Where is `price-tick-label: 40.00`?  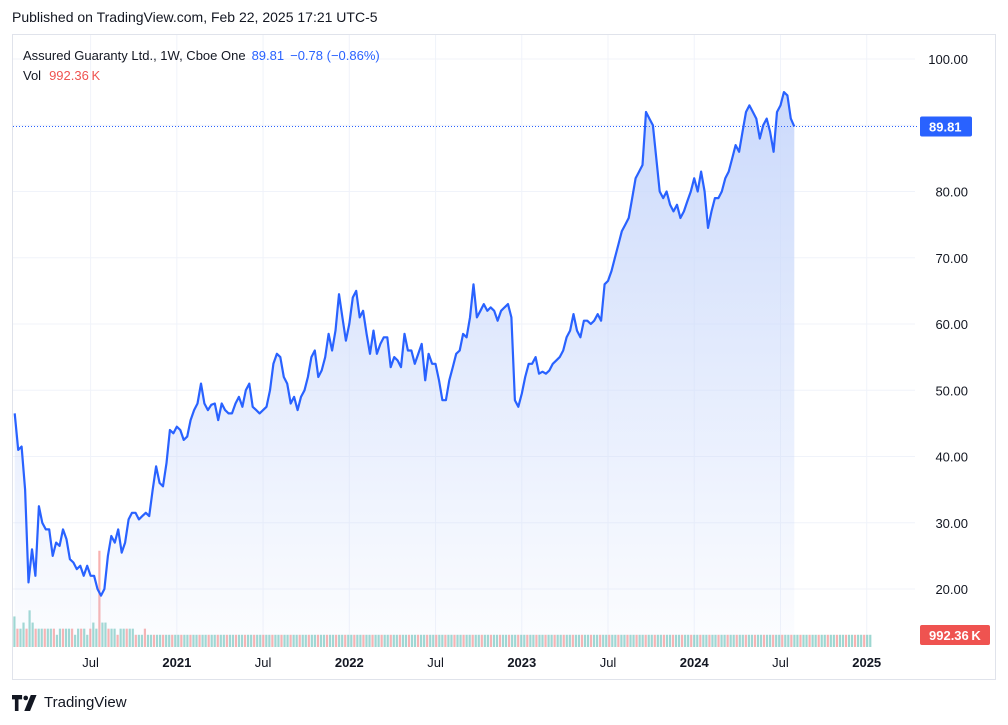 price-tick-label: 40.00 is located at coordinates (951, 457).